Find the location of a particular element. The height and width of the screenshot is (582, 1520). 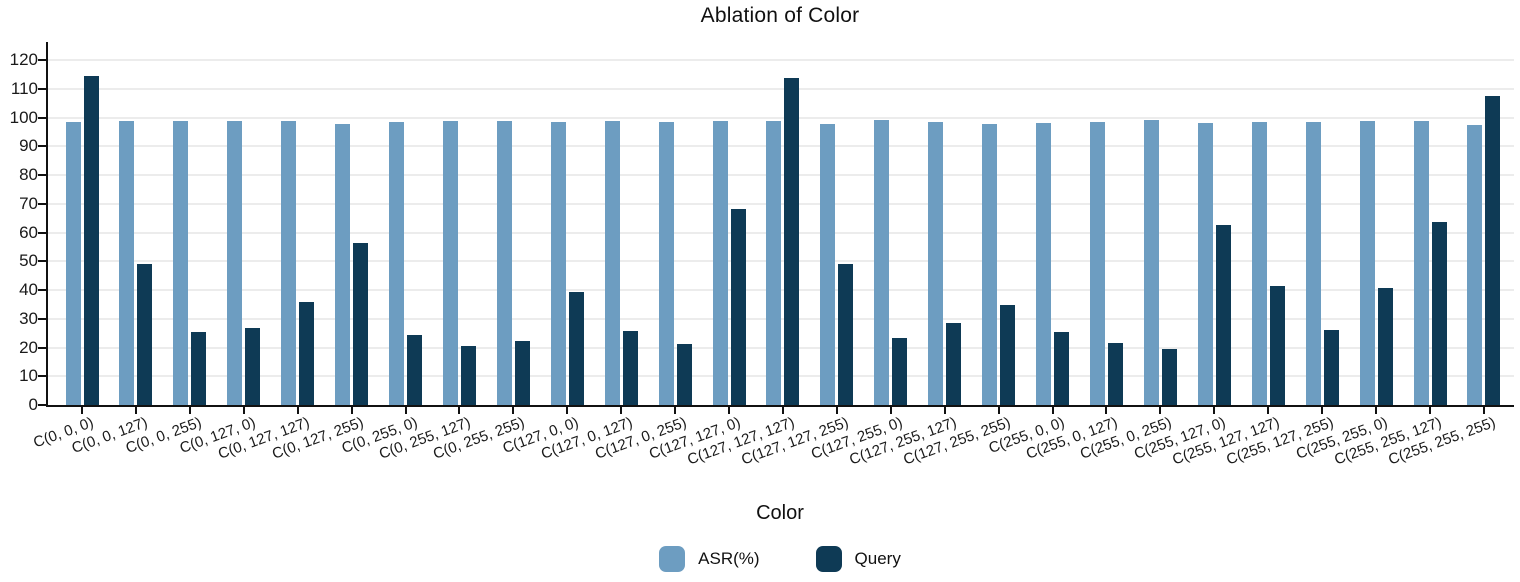

y-tick-label: 110 is located at coordinates (24, 88).